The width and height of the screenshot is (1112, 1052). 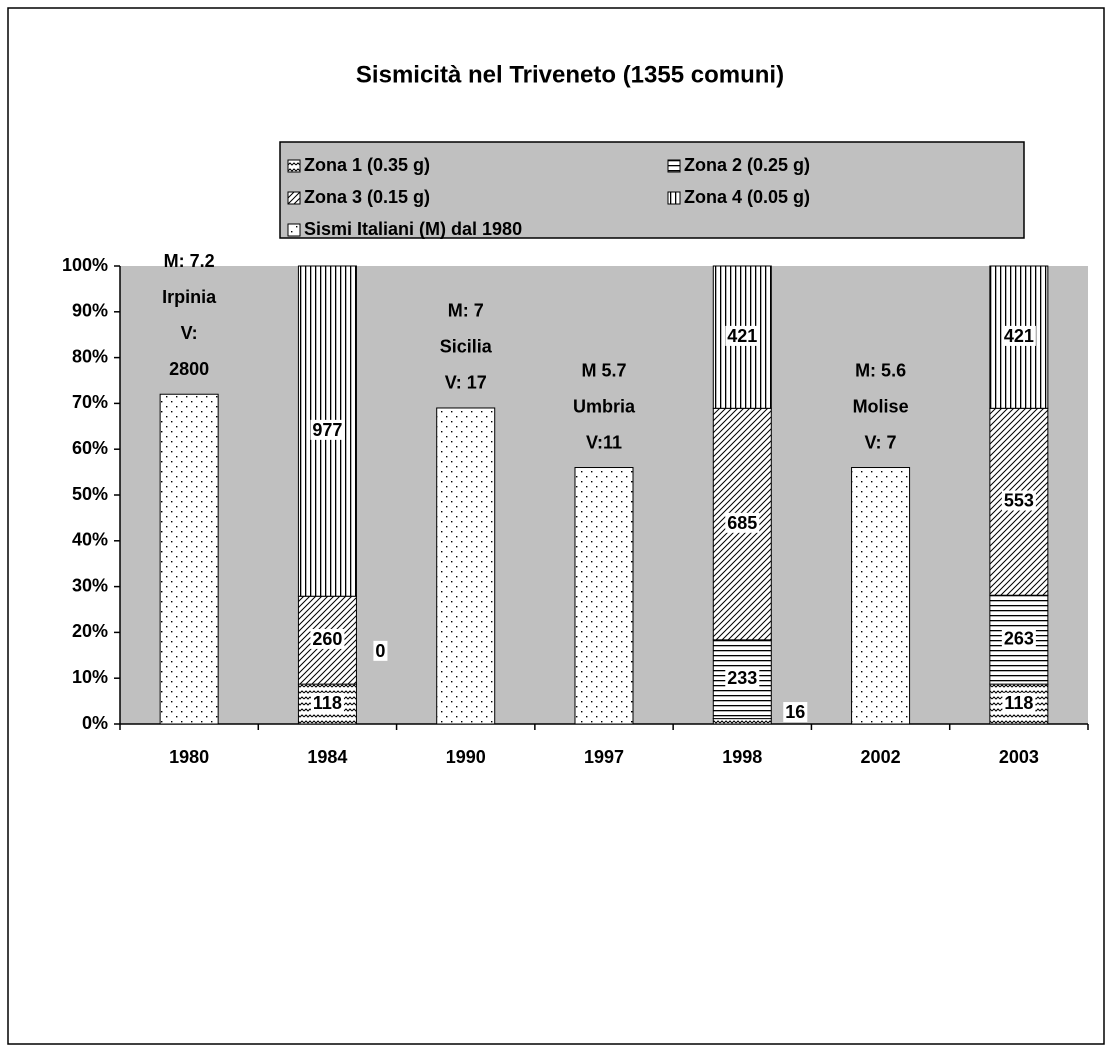 I want to click on annotation: 2800, so click(x=189, y=369).